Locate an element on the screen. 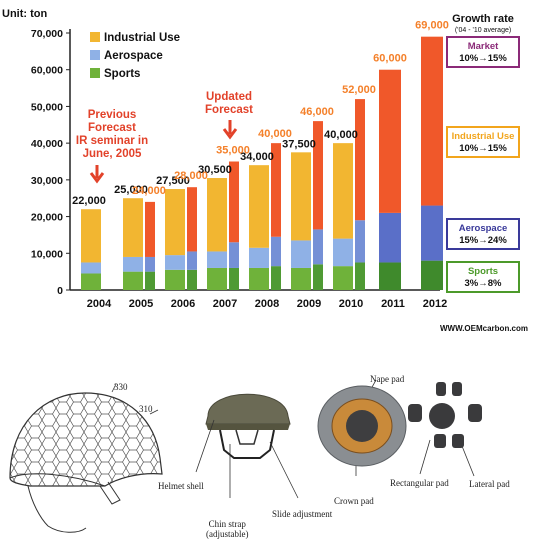 This screenshot has width=533, height=540. helmet-shell-label: Helmet shell is located at coordinates (181, 486).